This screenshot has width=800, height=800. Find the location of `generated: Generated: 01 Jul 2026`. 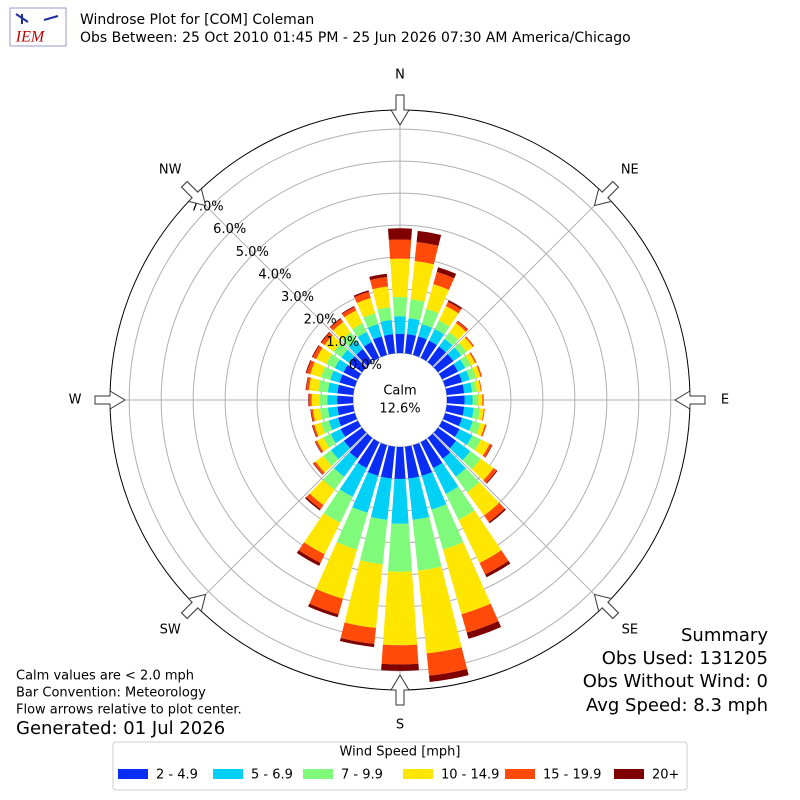

generated: Generated: 01 Jul 2026 is located at coordinates (120, 728).